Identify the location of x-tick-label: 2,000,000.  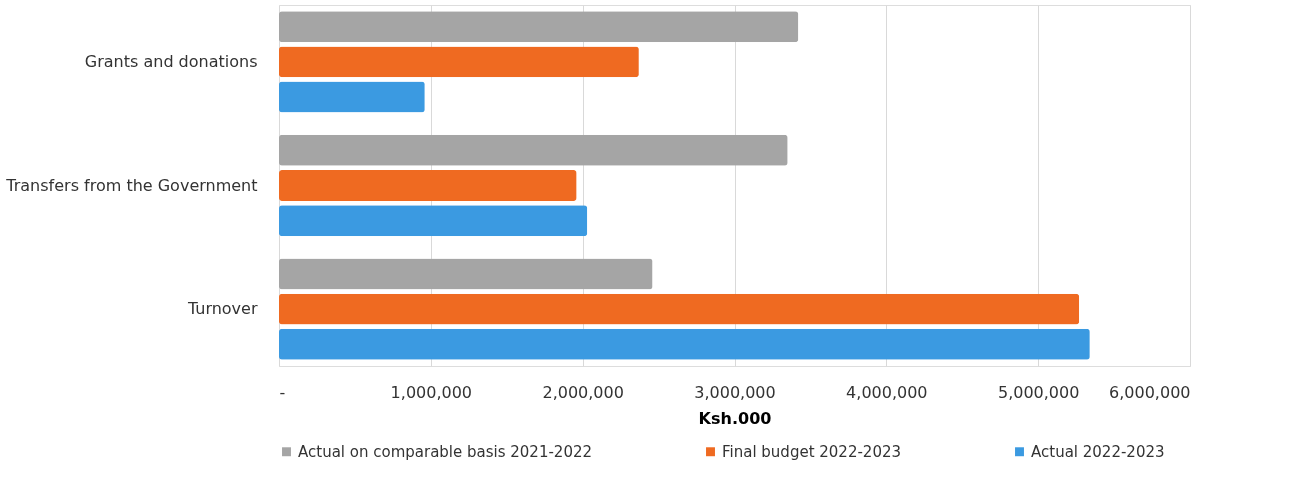
(583, 392).